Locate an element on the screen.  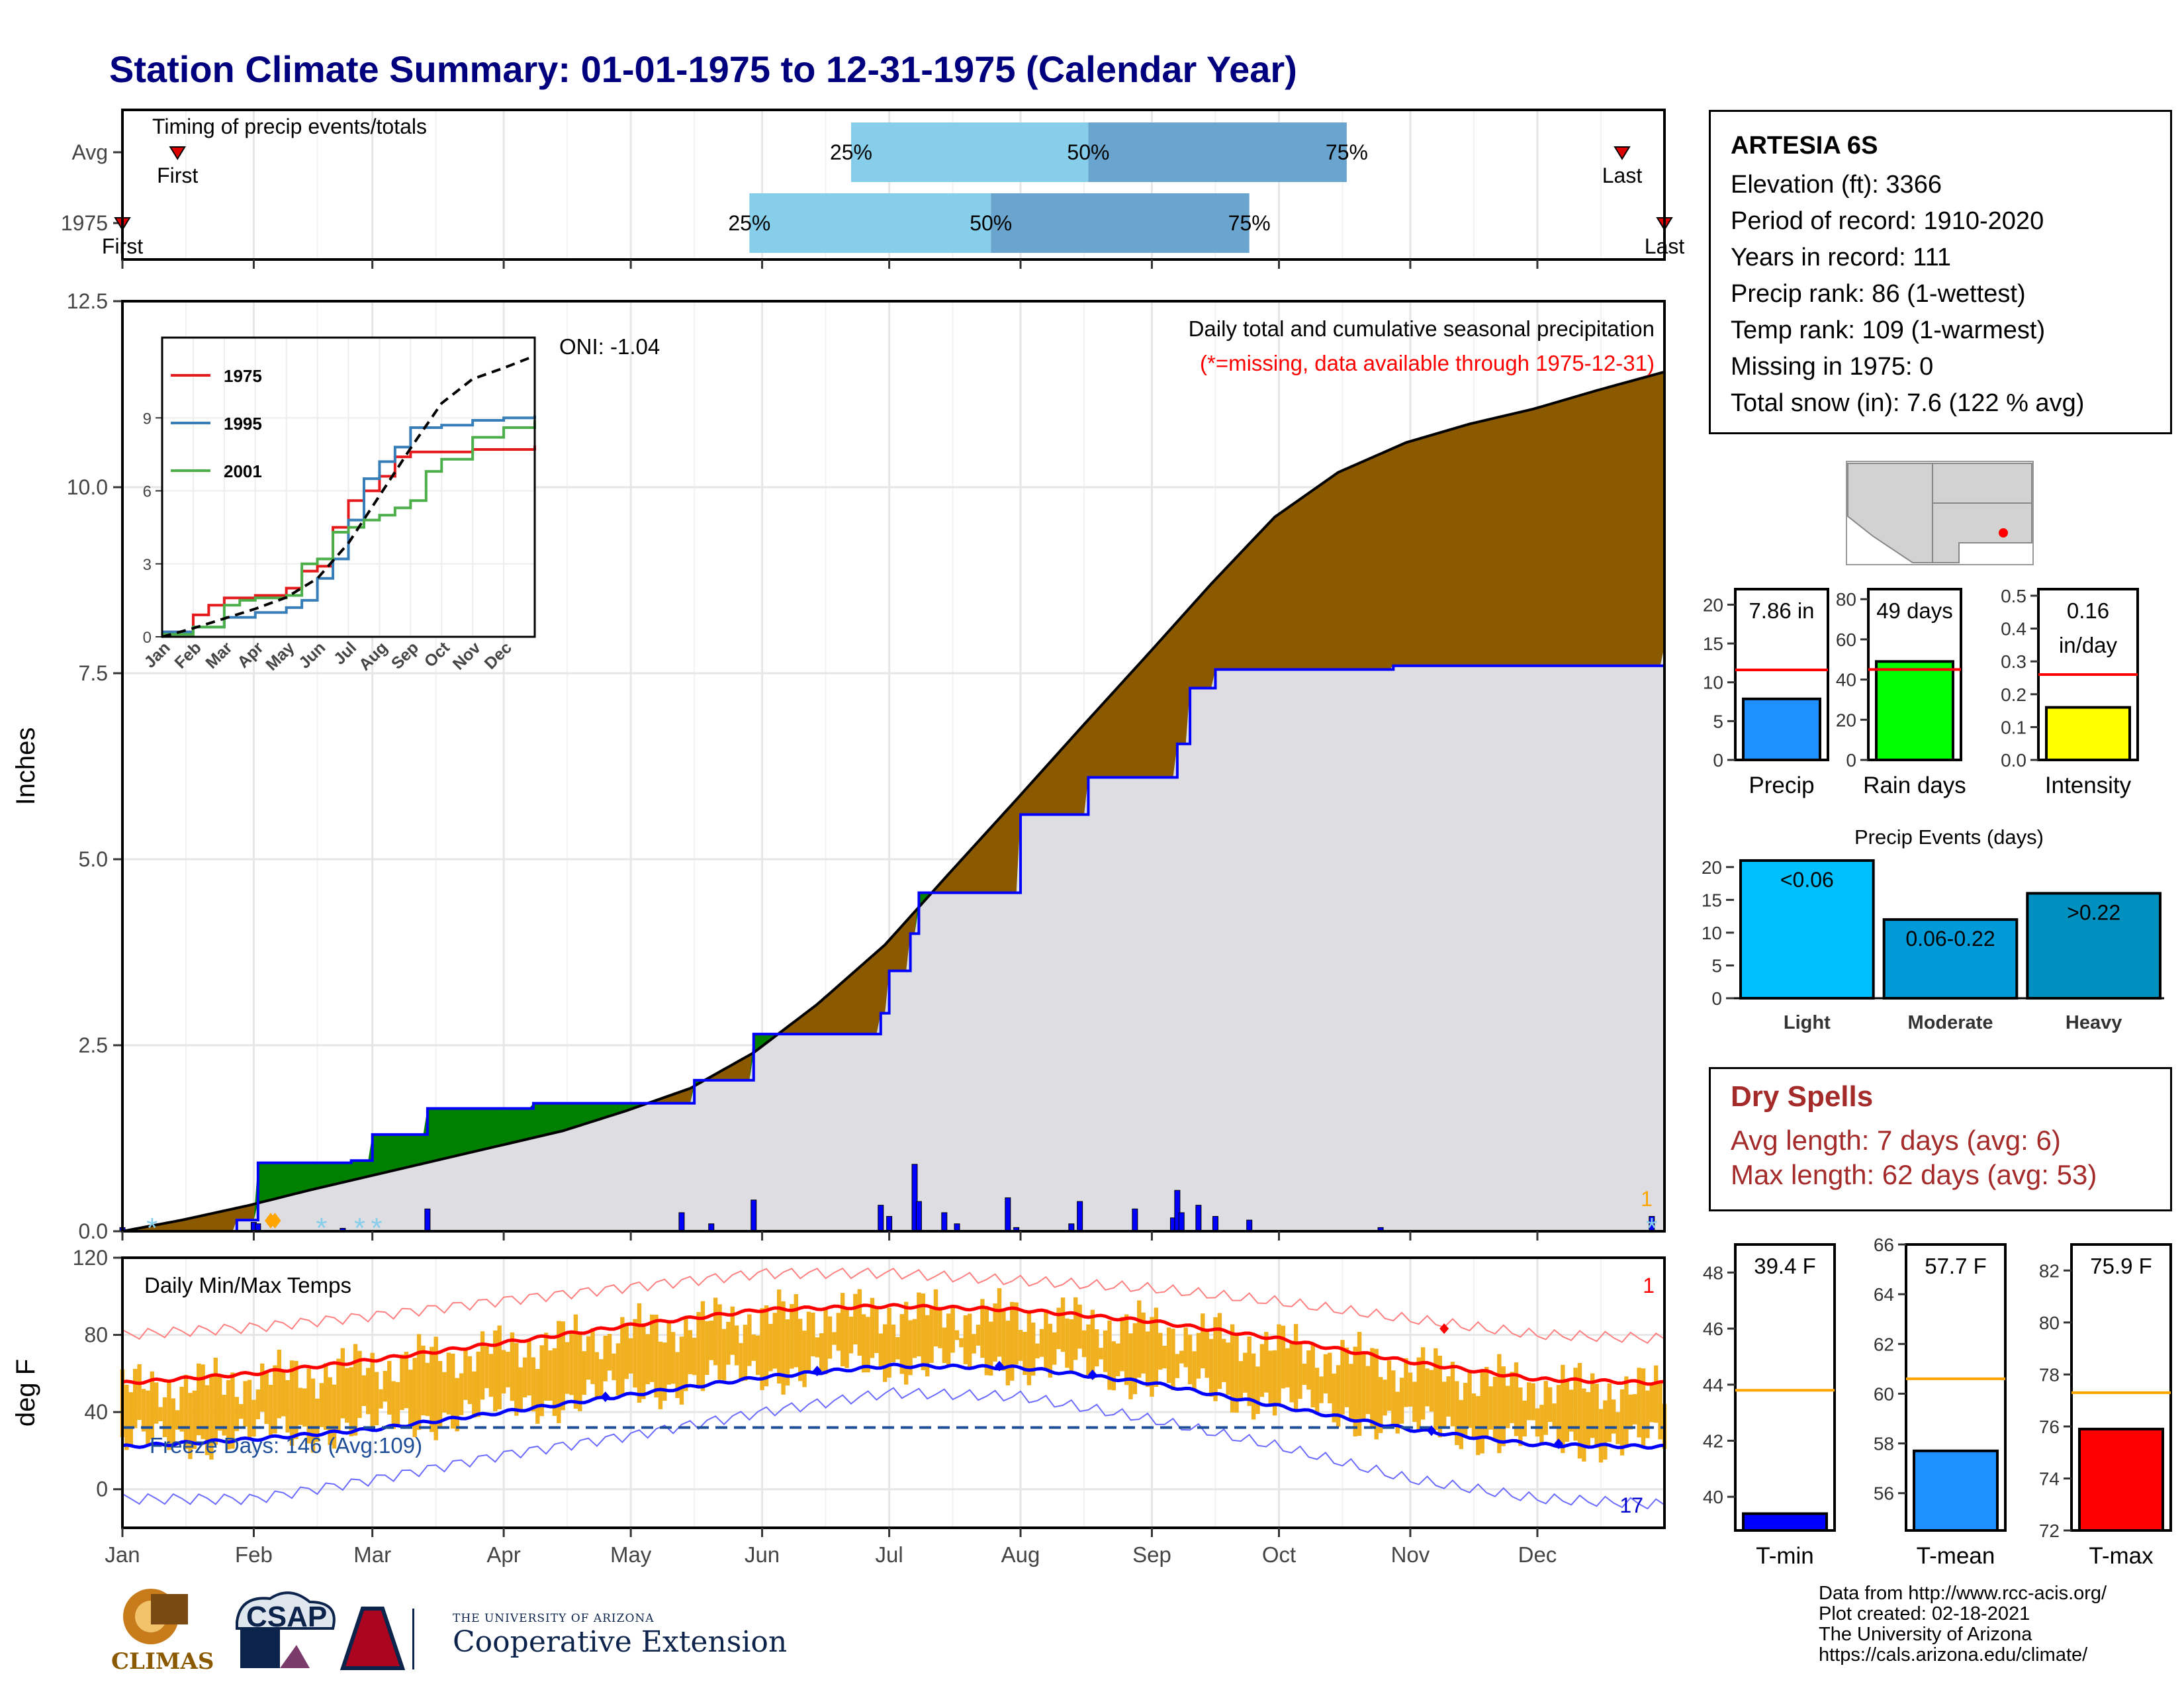
intensity-summary-y-tick-label: 0.5 is located at coordinates (2014, 596).